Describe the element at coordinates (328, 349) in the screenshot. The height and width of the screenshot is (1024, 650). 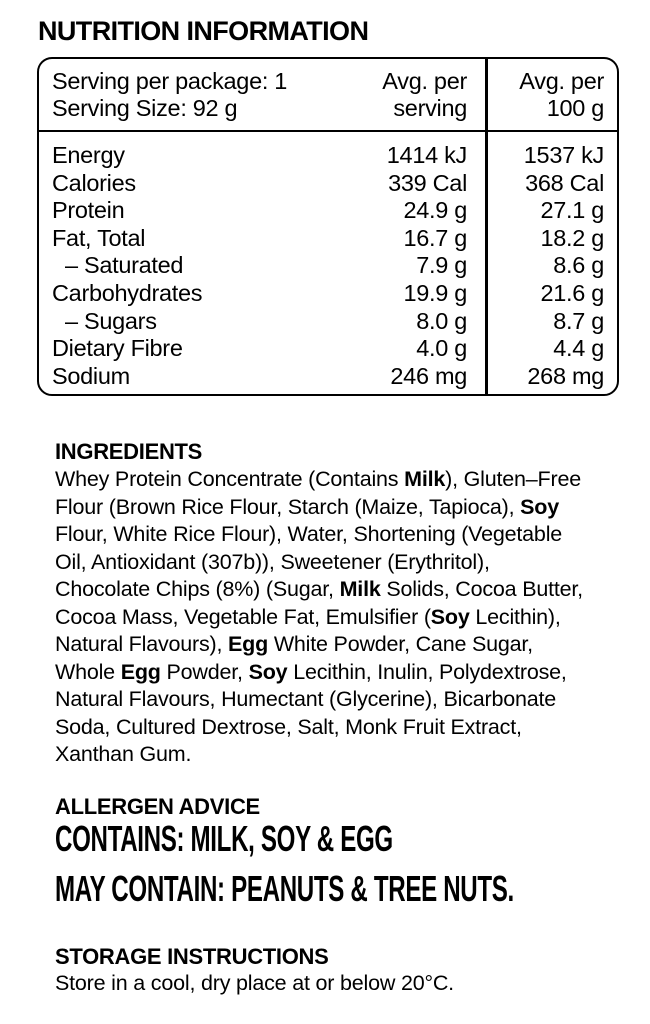
I see `nutrition-table-row: Dietary Fibre 4.0 g 4.4 g` at that location.